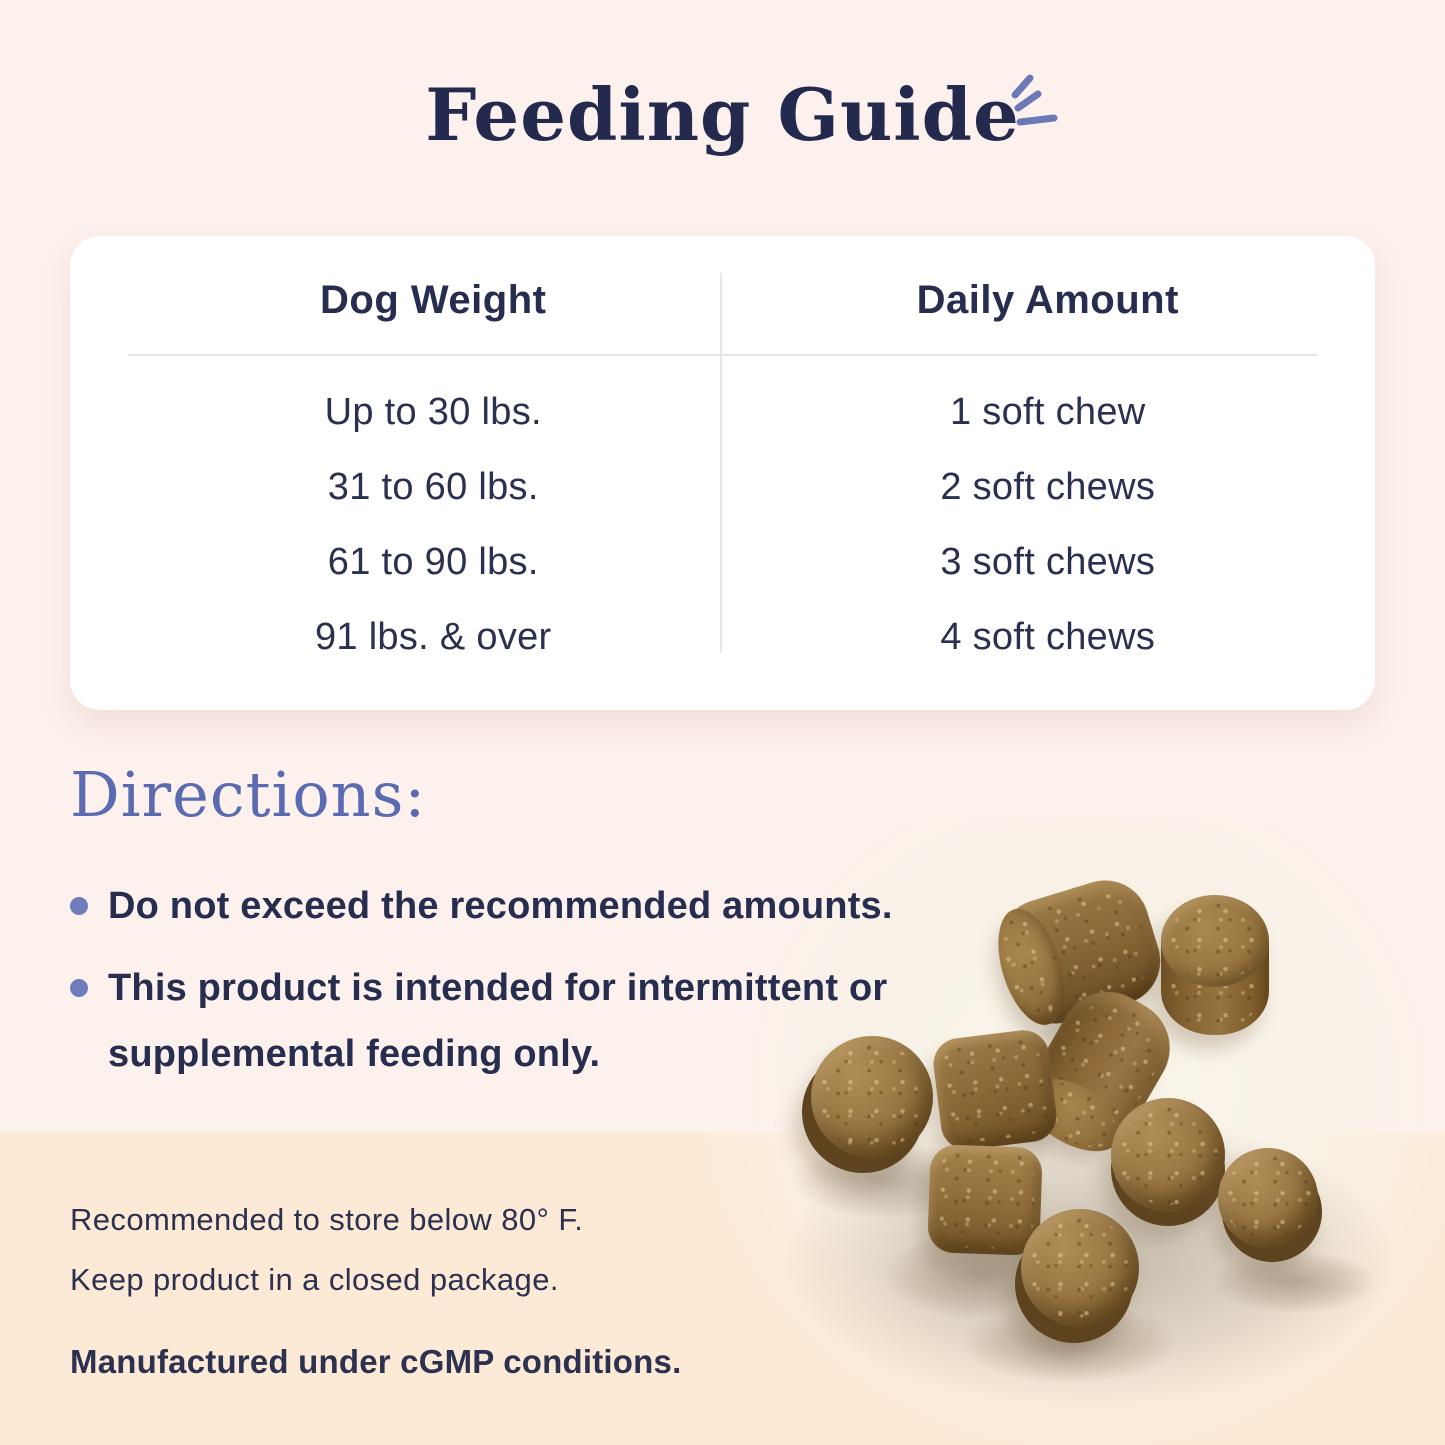 The height and width of the screenshot is (1445, 1445). I want to click on table-header-row: Dog Weight Daily Amount, so click(722, 296).